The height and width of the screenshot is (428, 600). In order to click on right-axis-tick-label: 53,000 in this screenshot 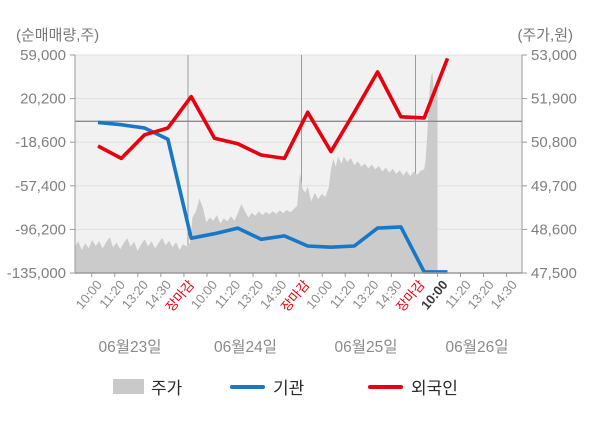, I will do `click(554, 55)`.